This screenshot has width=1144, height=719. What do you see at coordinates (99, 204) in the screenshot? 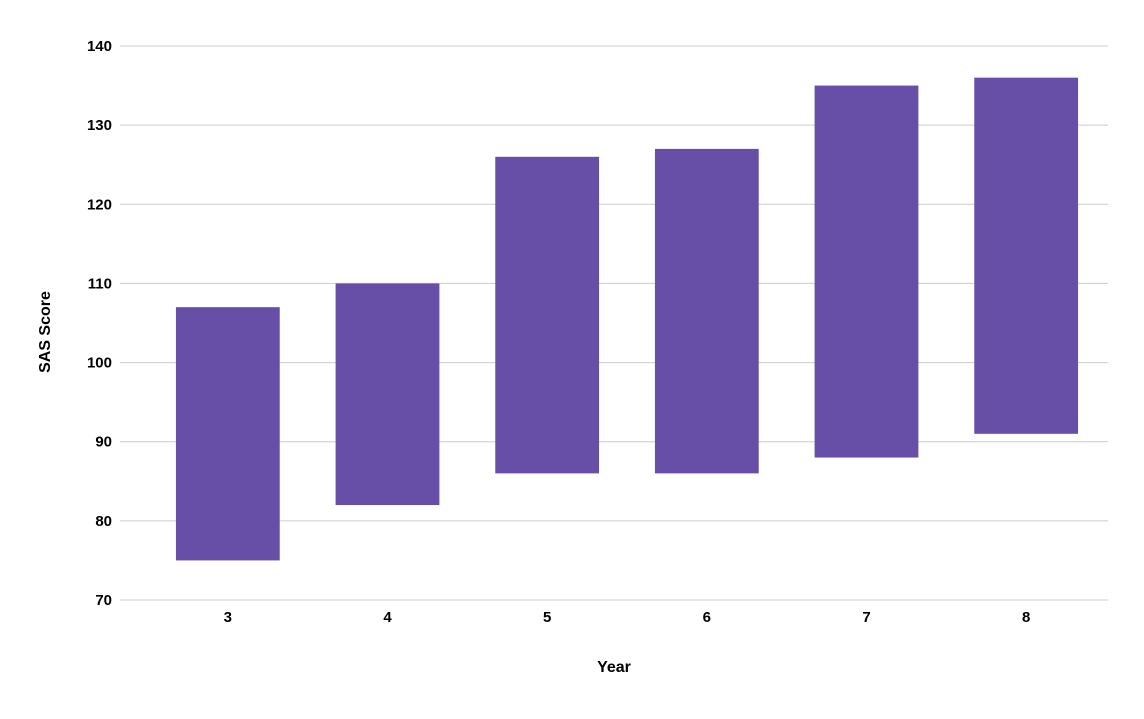
I see `y-tick-label: 120` at bounding box center [99, 204].